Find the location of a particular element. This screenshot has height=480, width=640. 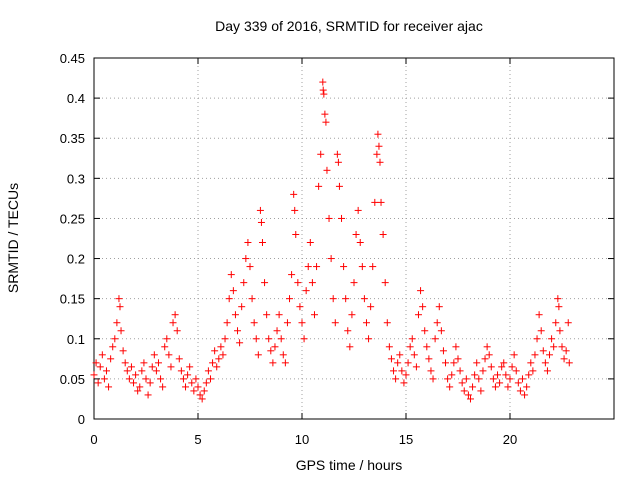

y-tick-label: 0.25 is located at coordinates (72, 218).